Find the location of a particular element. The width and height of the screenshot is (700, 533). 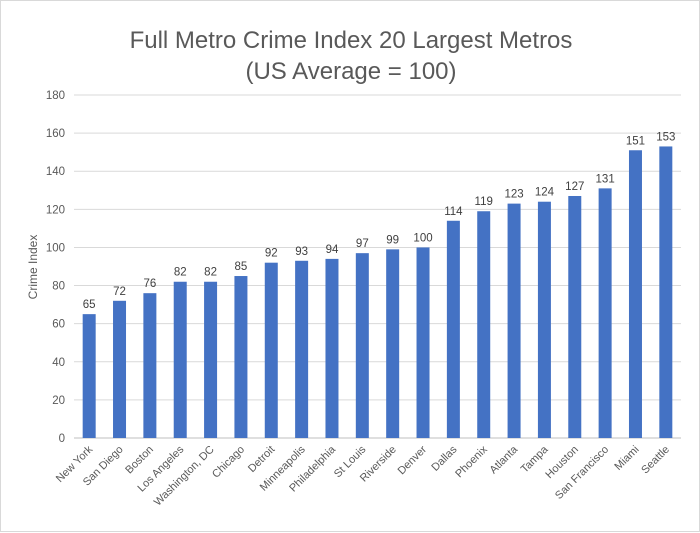

data-label: 85 is located at coordinates (241, 267).